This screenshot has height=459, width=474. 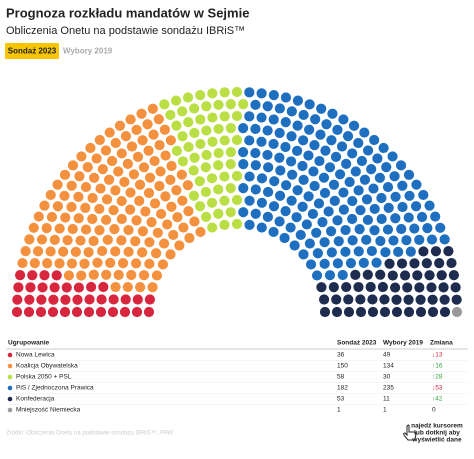 What do you see at coordinates (88, 51) in the screenshot?
I see `toggle-label: Wybory 2019` at bounding box center [88, 51].